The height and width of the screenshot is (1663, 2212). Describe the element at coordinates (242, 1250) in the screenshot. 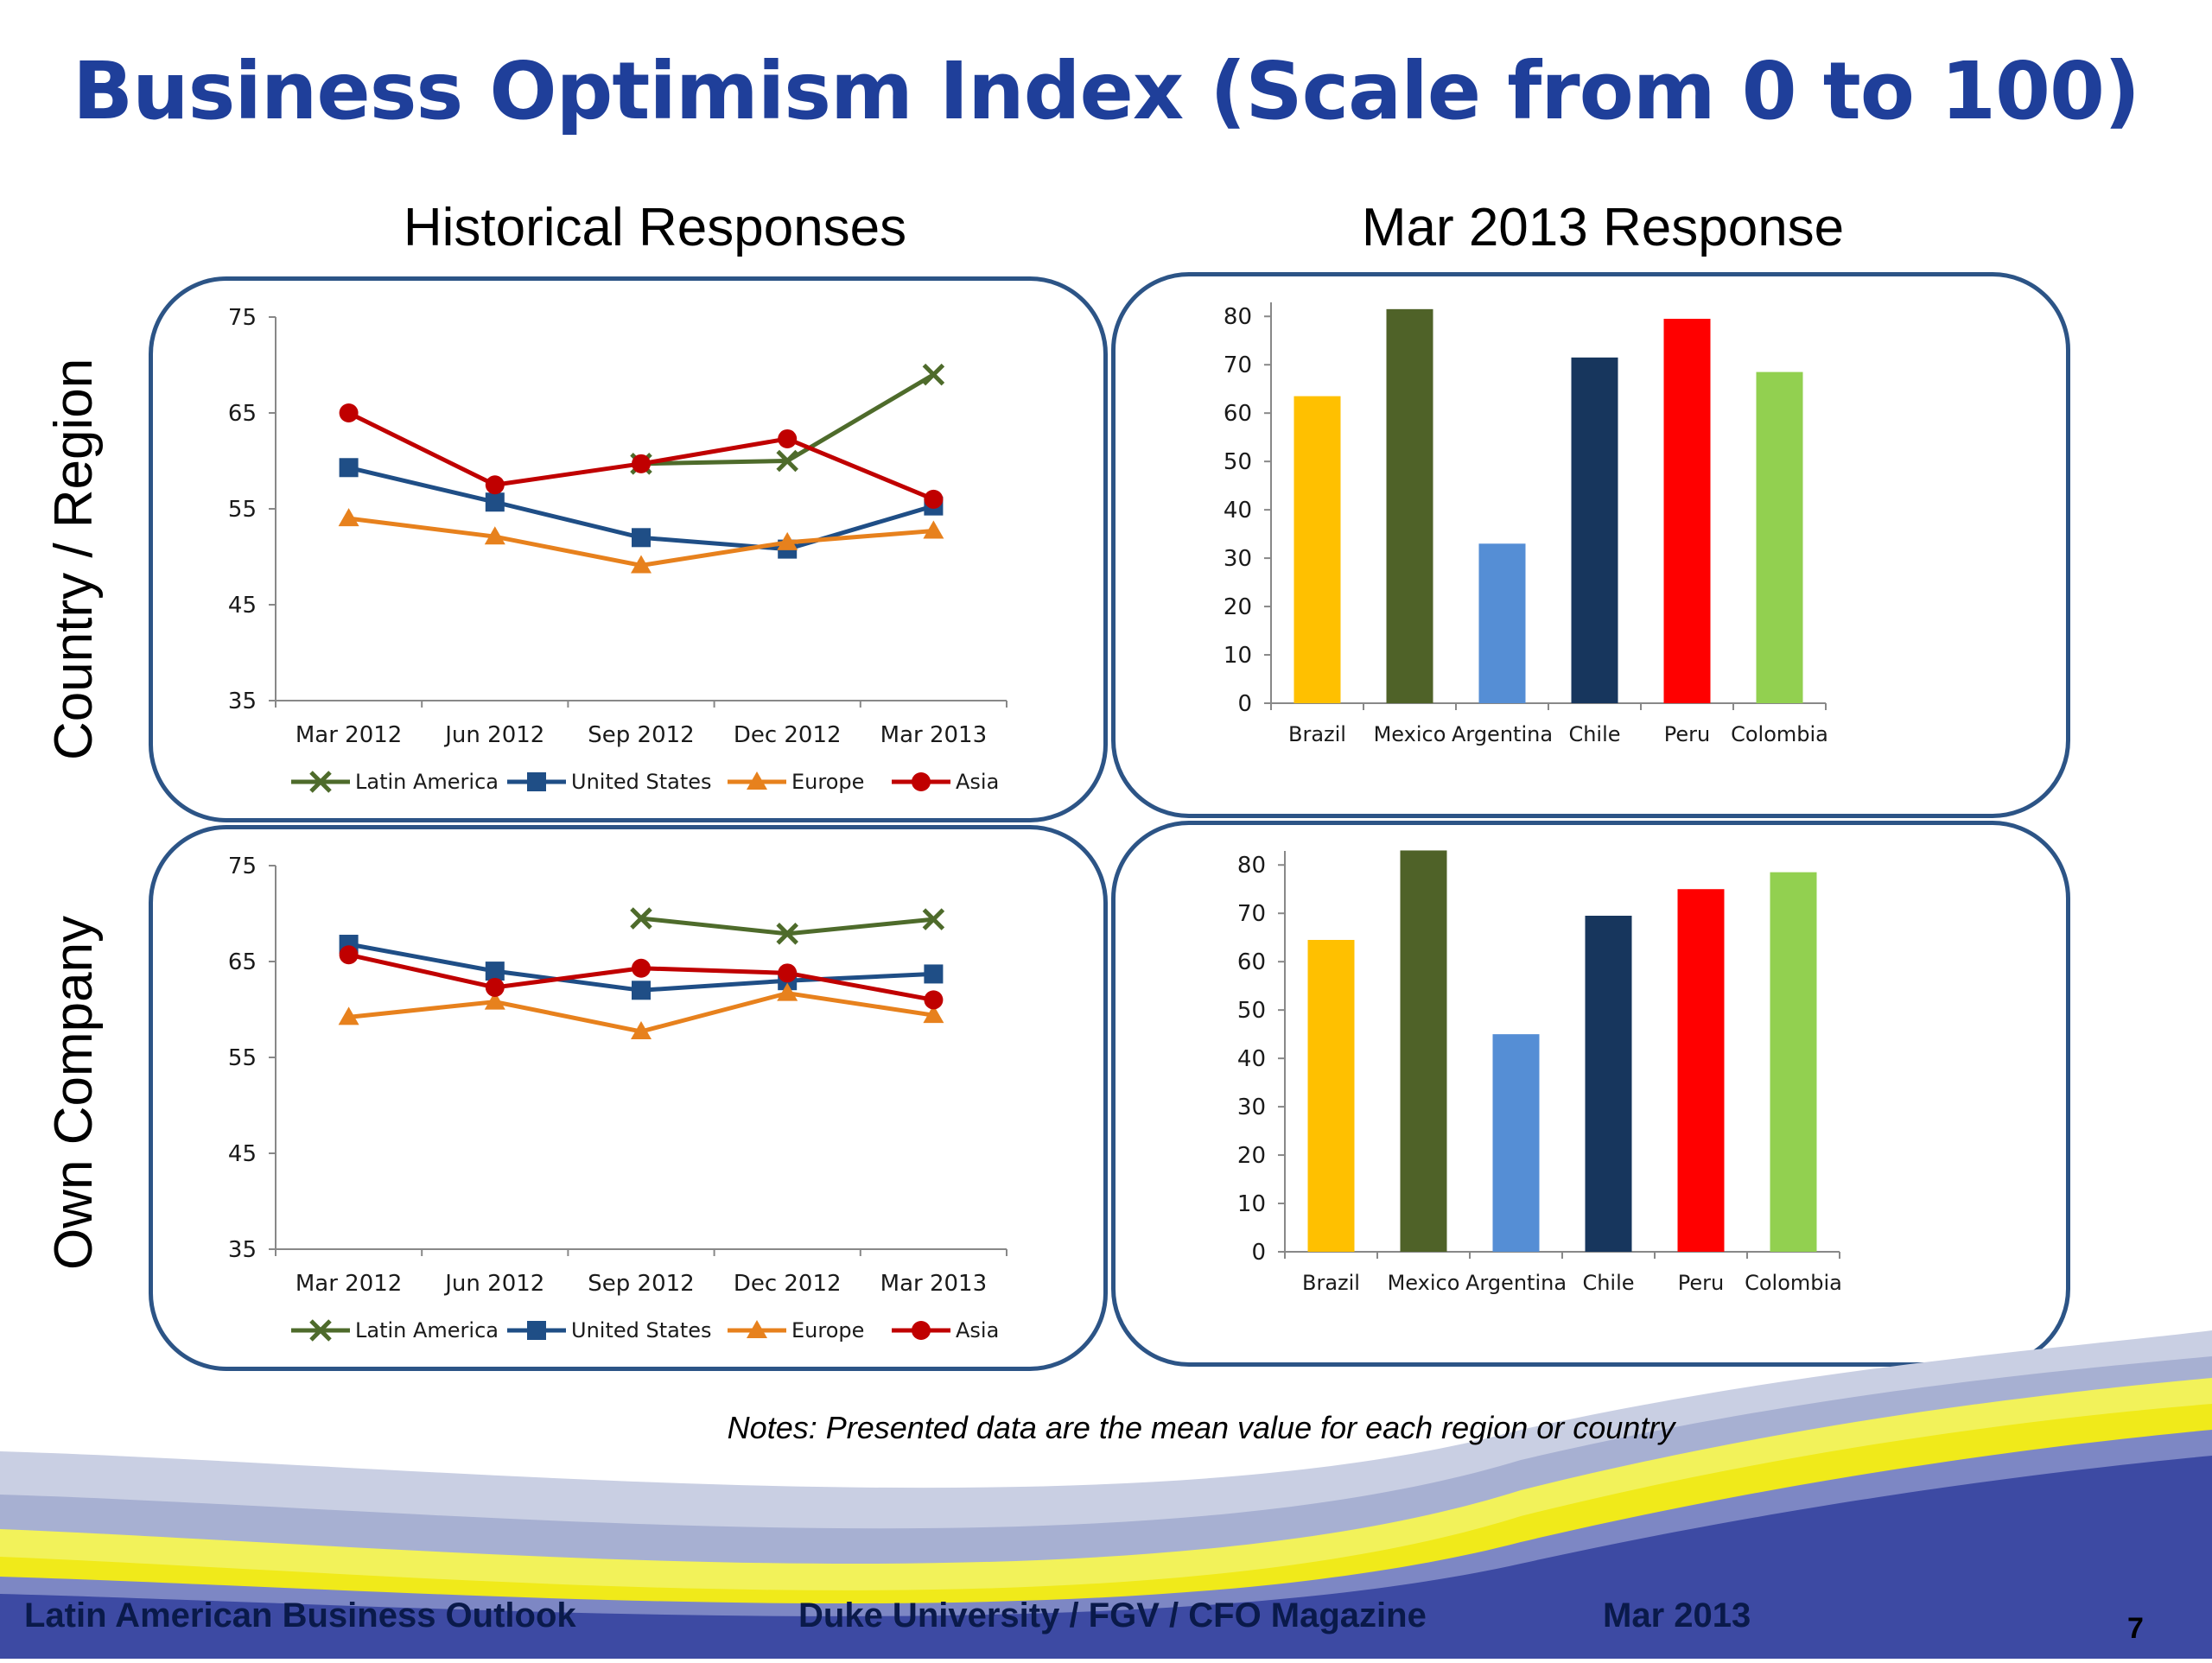

I see `y-tick-label-35: 35` at that location.